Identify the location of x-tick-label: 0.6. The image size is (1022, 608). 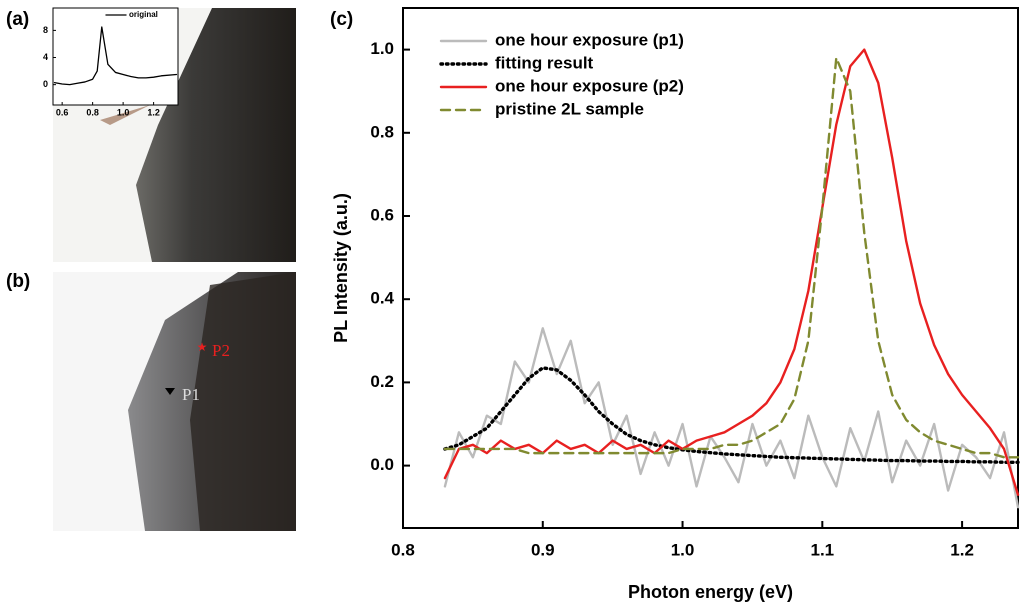
(62, 112).